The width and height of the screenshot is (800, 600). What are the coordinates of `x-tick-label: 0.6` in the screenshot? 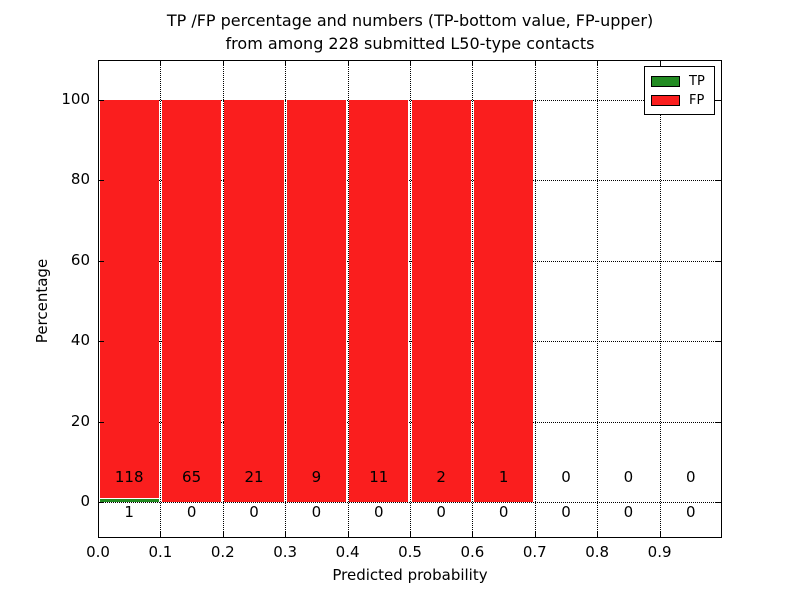 It's located at (472, 552).